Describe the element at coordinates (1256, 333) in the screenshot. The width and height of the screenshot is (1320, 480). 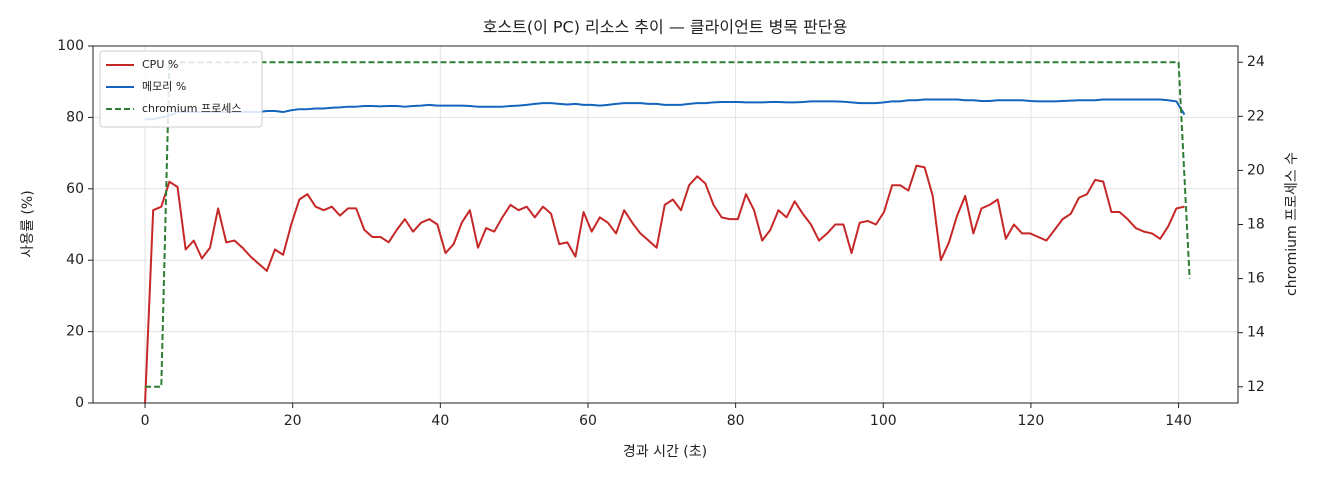
I see `y2-tick-label: 14` at that location.